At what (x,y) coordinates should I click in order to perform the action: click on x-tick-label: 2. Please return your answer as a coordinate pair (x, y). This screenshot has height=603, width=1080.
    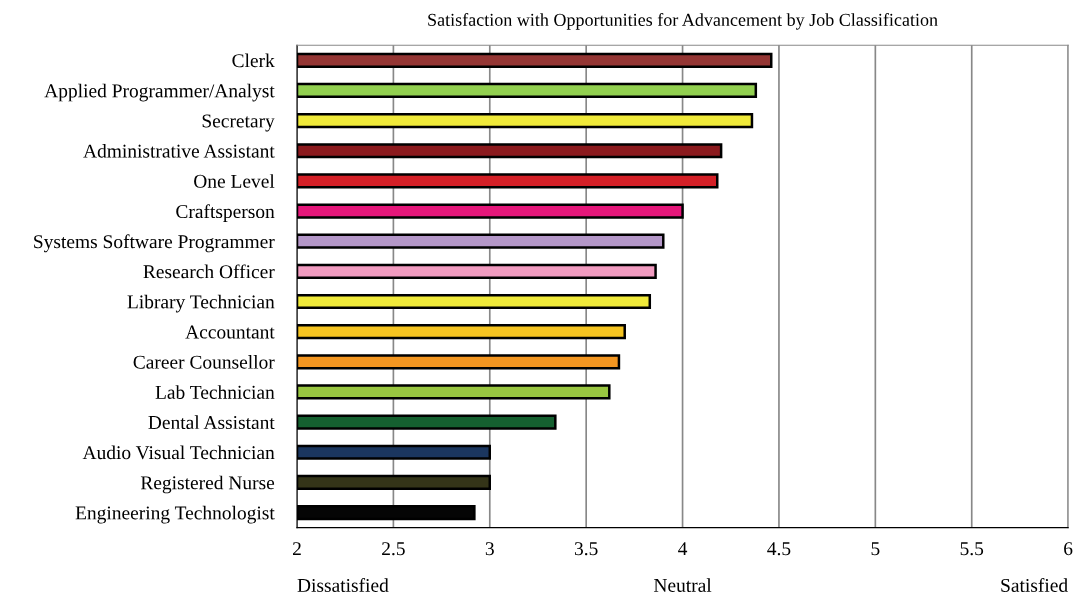
    Looking at the image, I should click on (296, 549).